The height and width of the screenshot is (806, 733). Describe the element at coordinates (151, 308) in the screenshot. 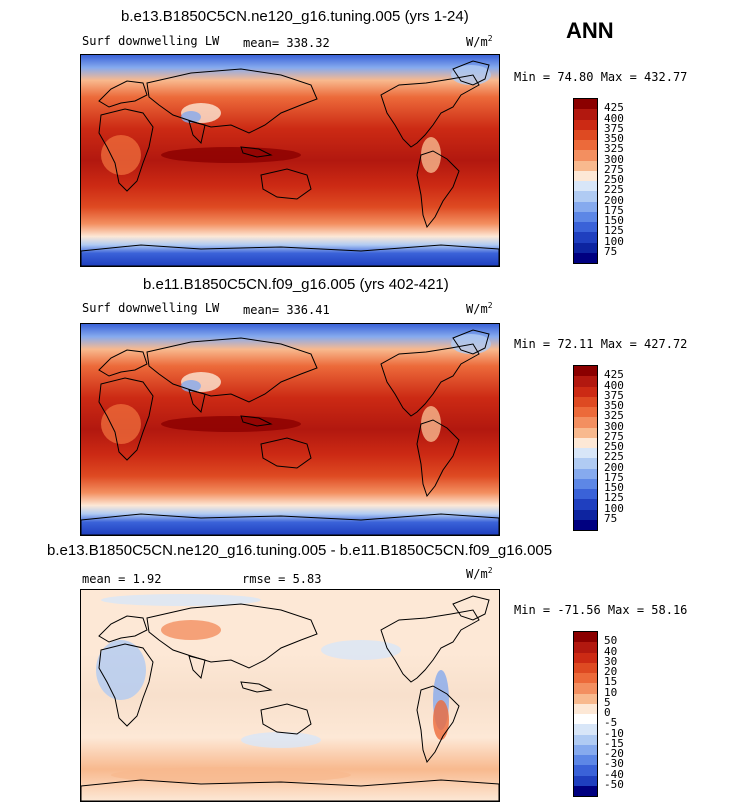

I see `panel-2-variable-label: Surf downwelling LW` at that location.